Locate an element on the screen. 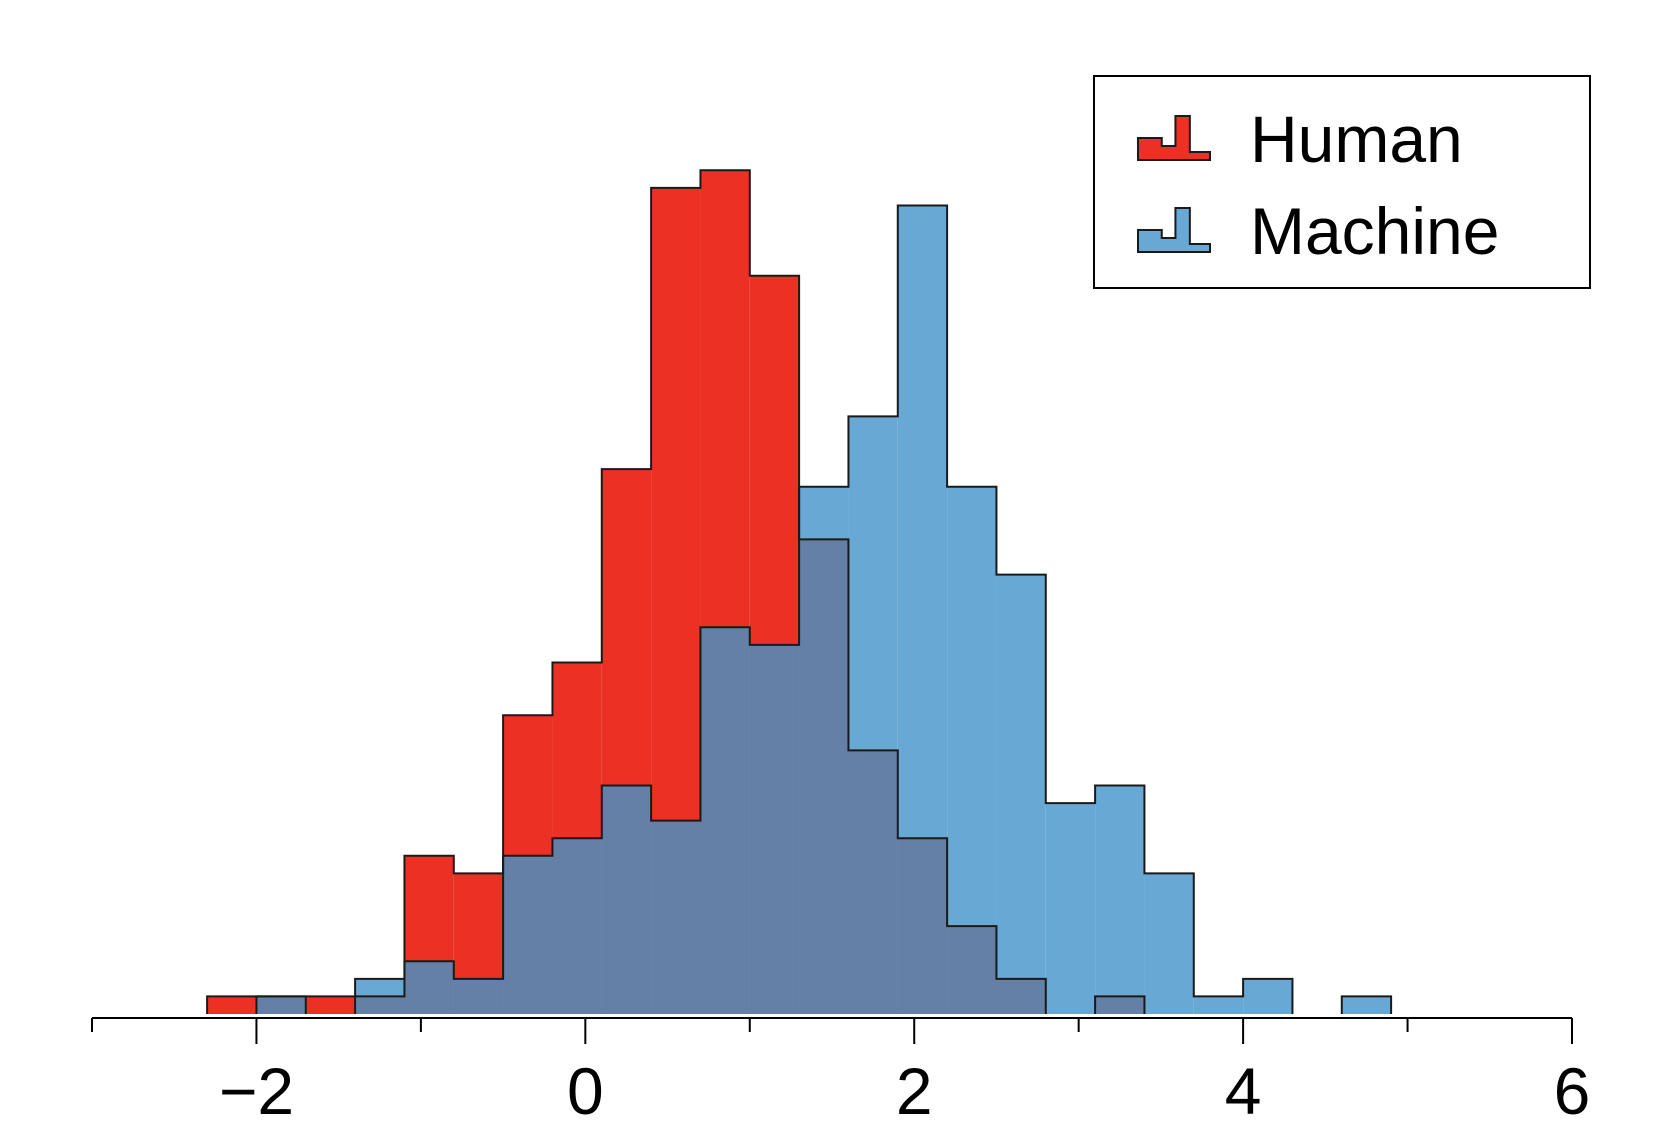 The height and width of the screenshot is (1133, 1661). x-tick-label: 0 is located at coordinates (585, 1091).